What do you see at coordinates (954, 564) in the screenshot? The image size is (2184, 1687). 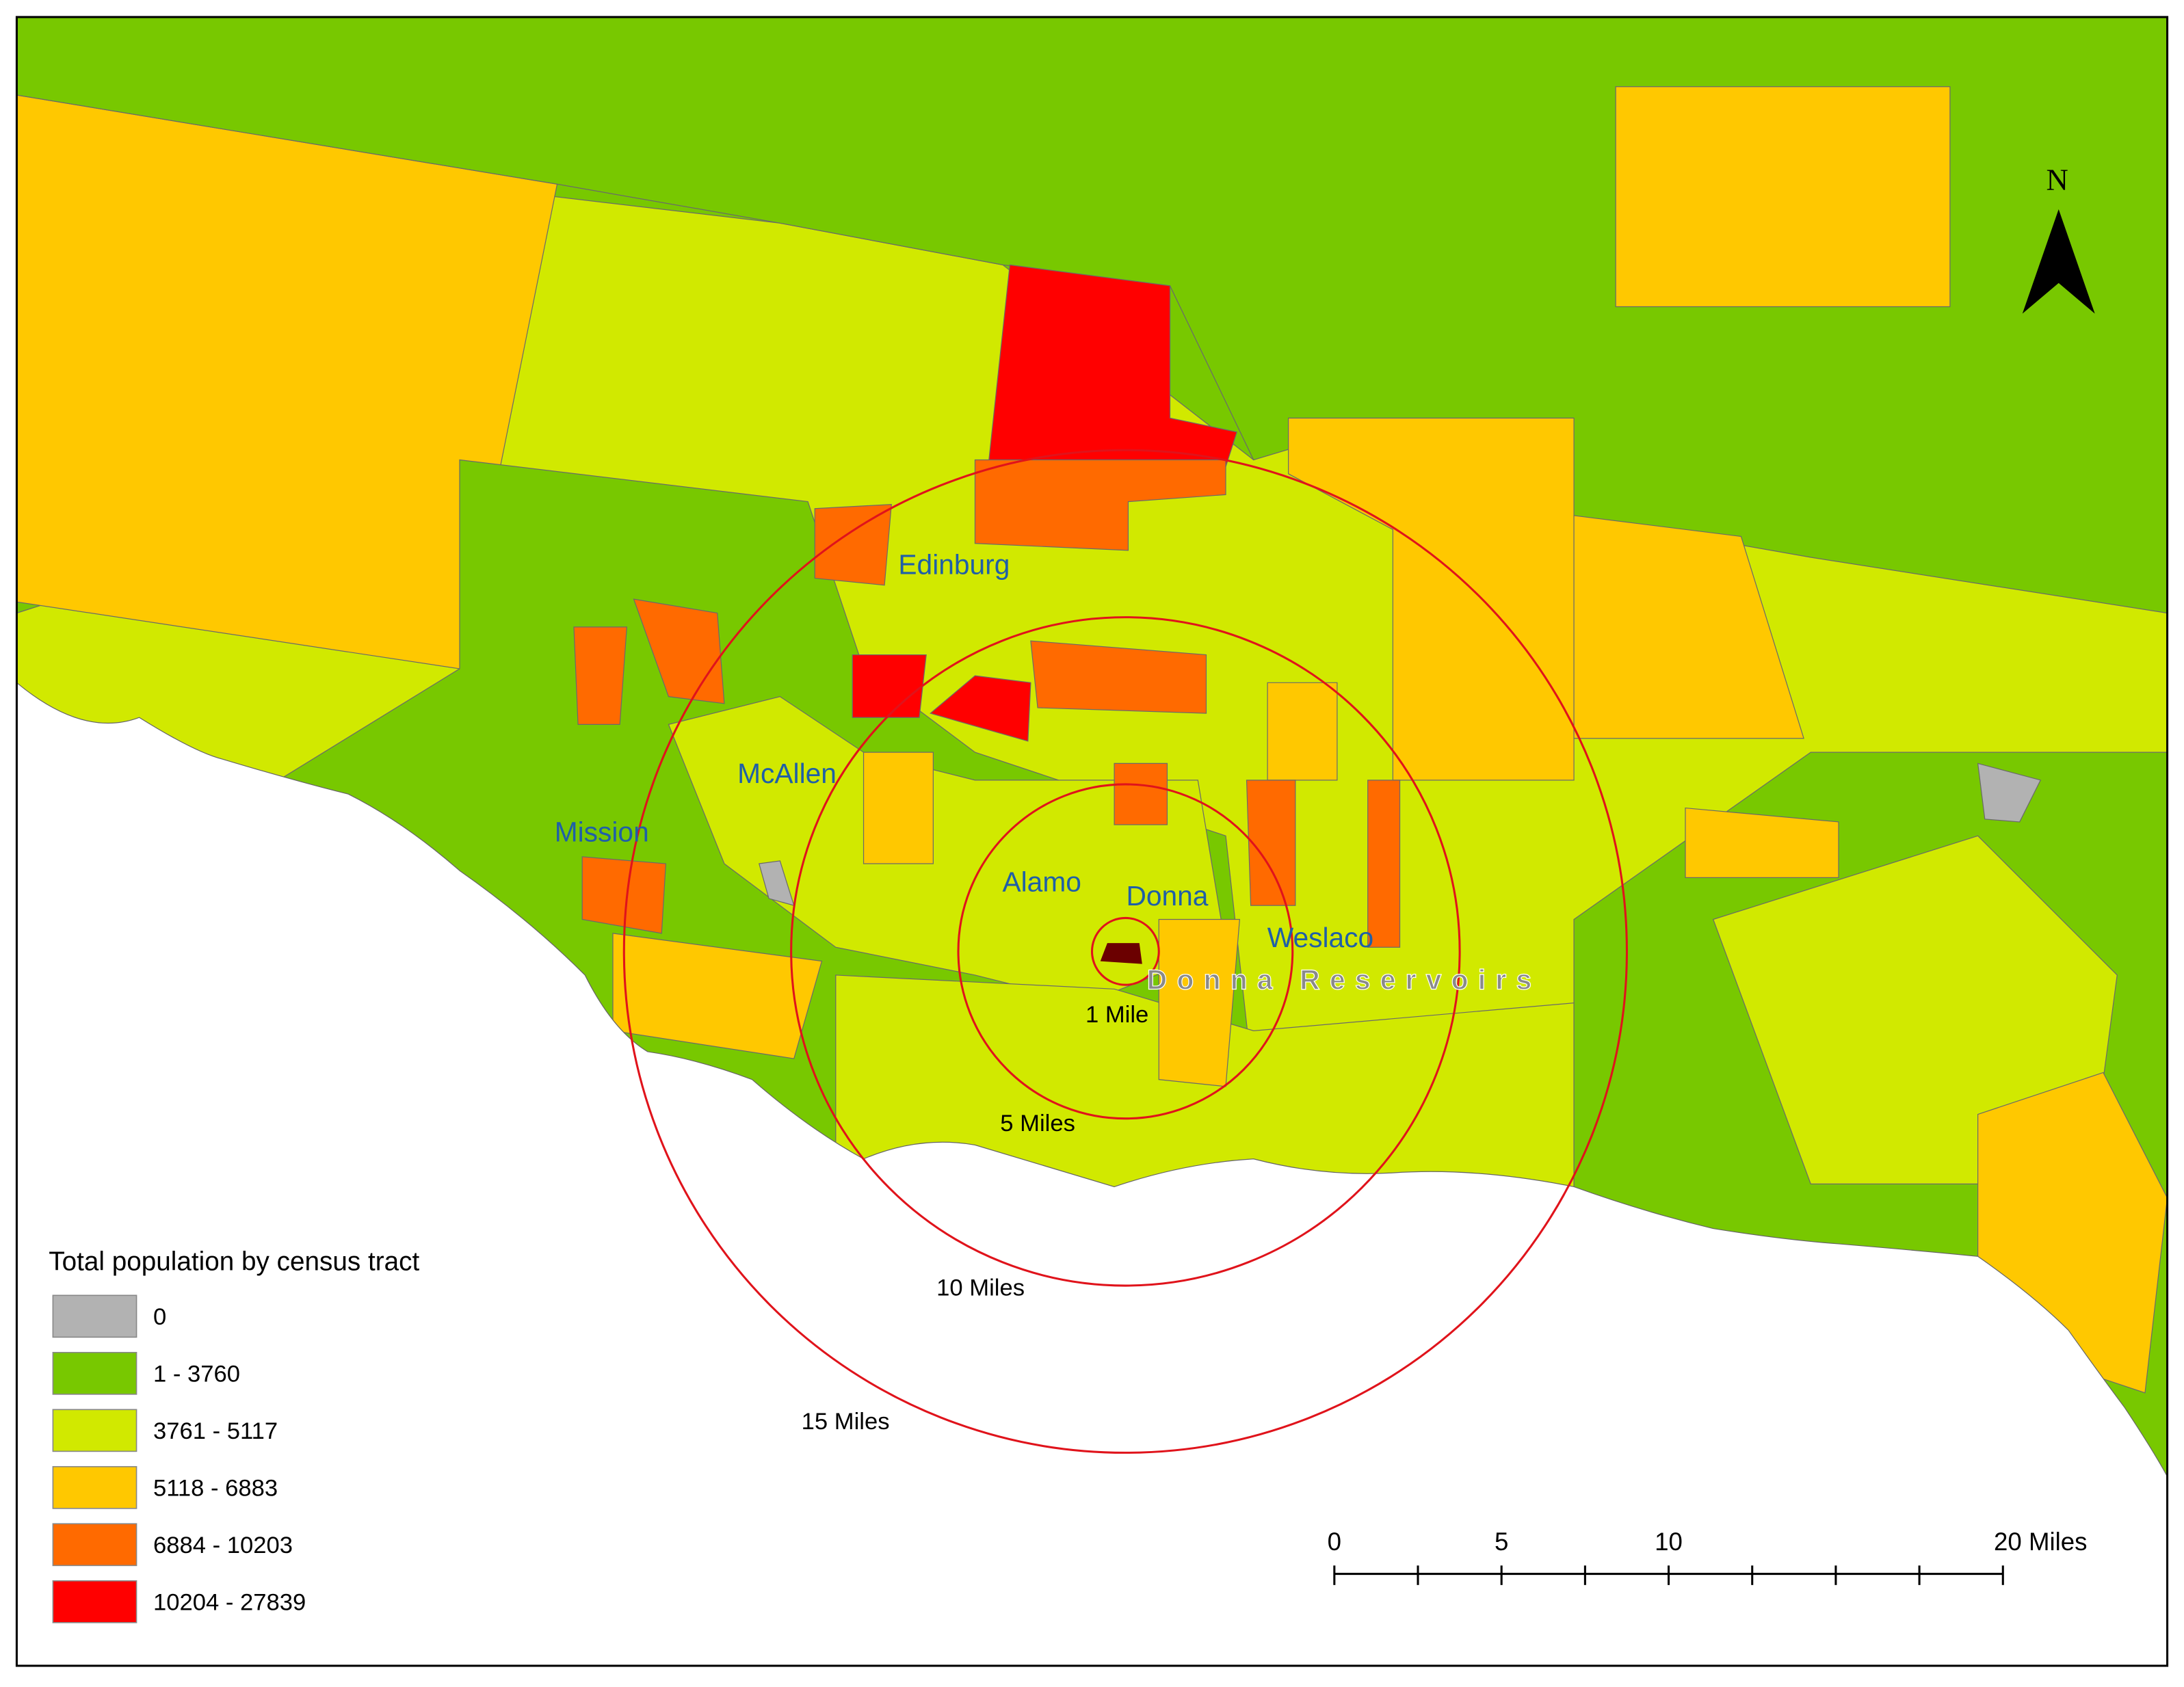 I see `place-label: Edinburg` at bounding box center [954, 564].